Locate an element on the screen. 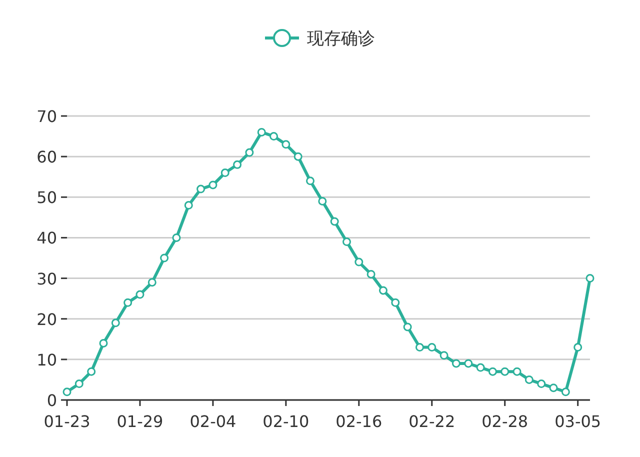 The height and width of the screenshot is (457, 640). y-tick-label: 0 is located at coordinates (51, 400).